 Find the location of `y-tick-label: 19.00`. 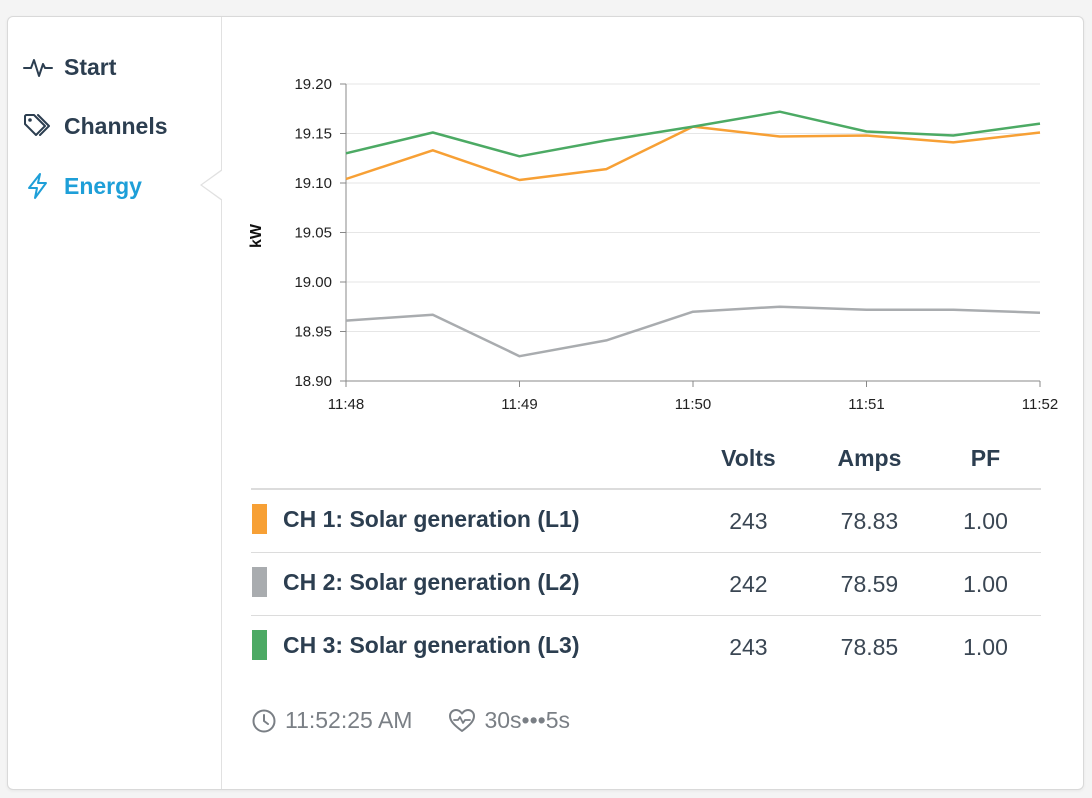

y-tick-label: 19.00 is located at coordinates (313, 282).